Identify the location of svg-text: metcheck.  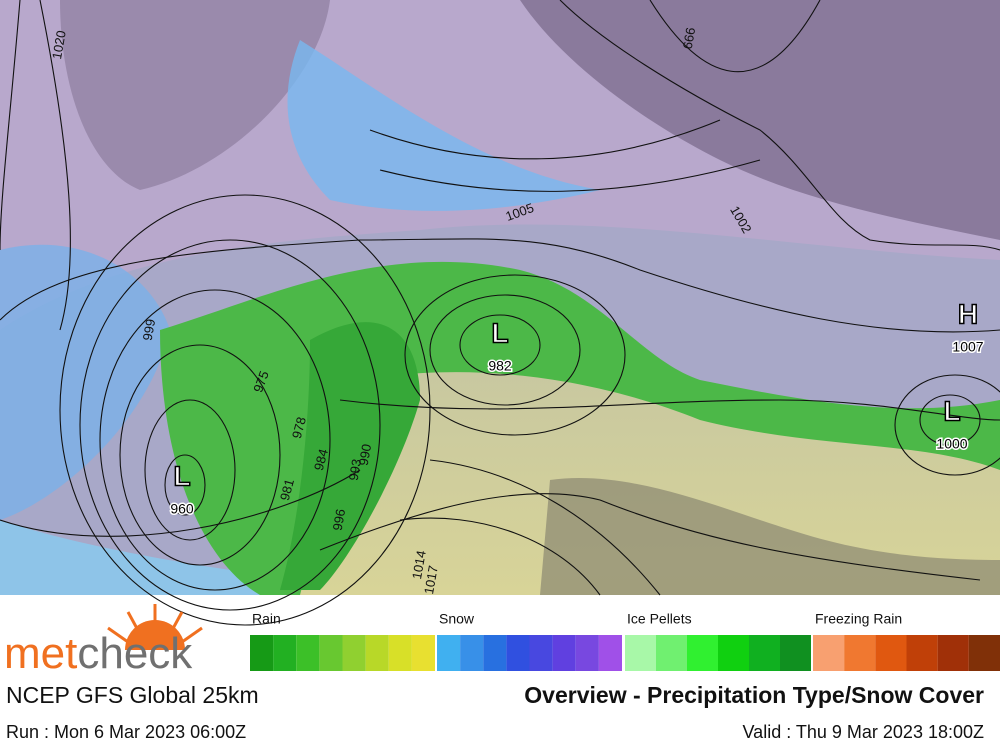
(98, 653).